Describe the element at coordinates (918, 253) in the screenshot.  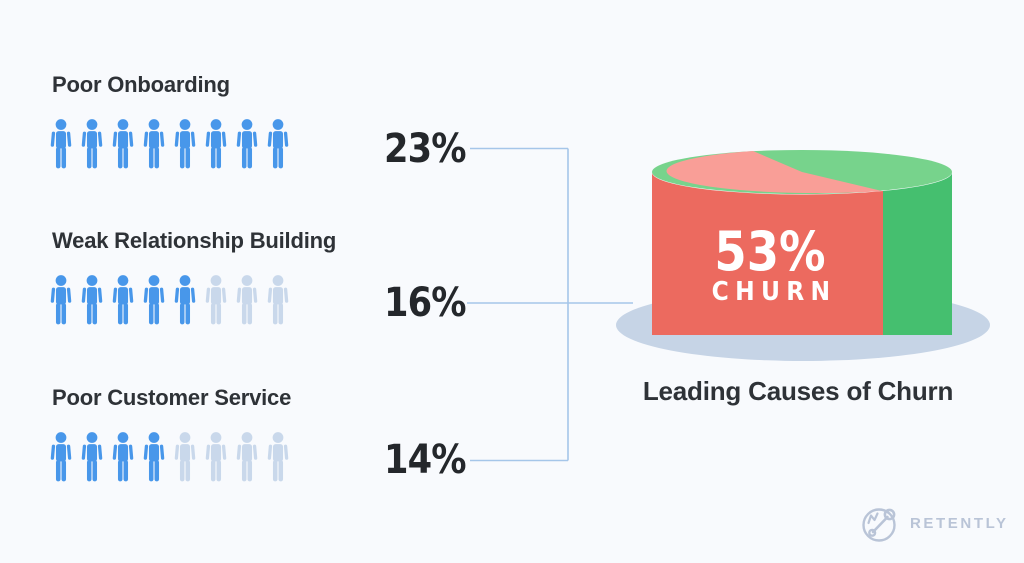
I see `pie-slice-other-side` at that location.